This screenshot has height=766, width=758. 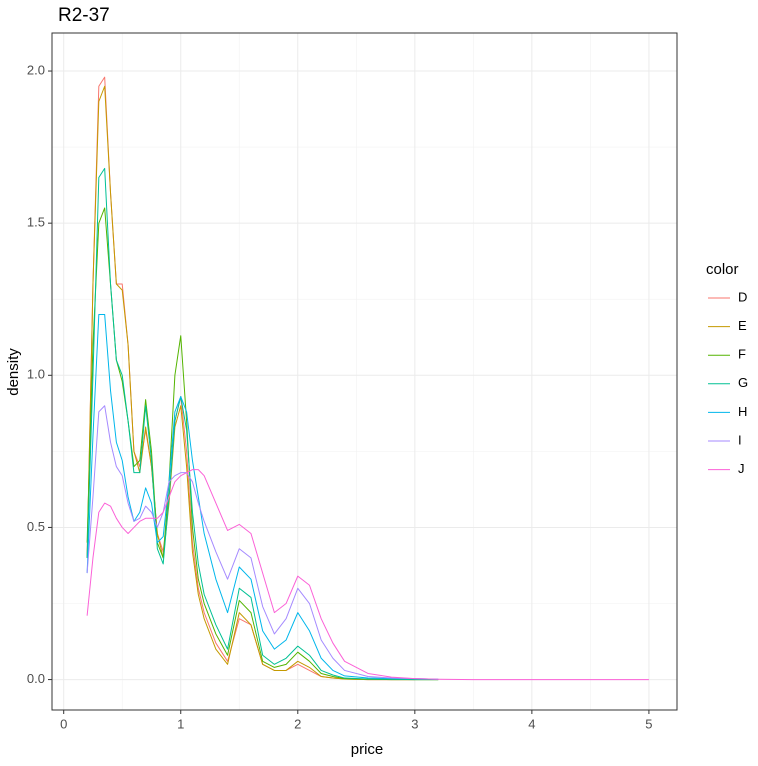 I want to click on x-tick-label: 4, so click(x=531, y=723).